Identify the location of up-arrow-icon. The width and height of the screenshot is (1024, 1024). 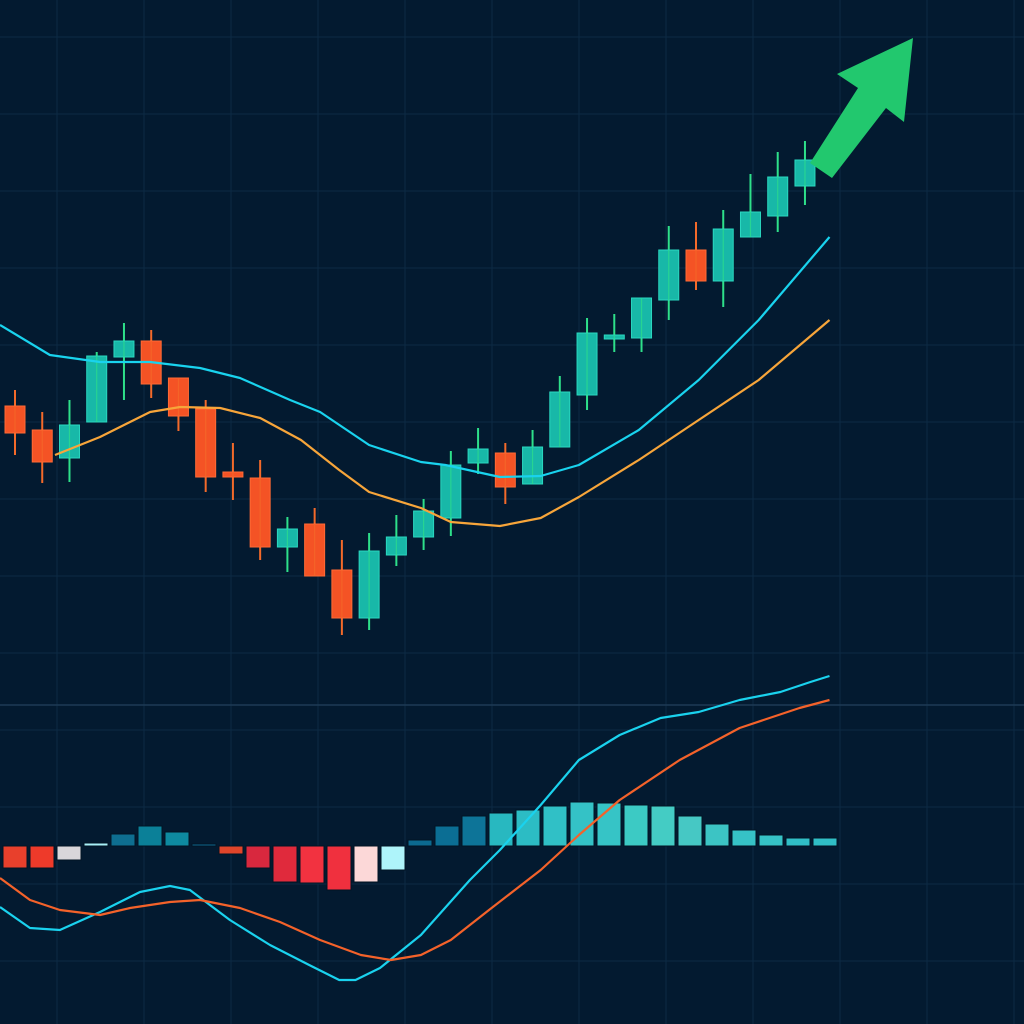
(861, 108).